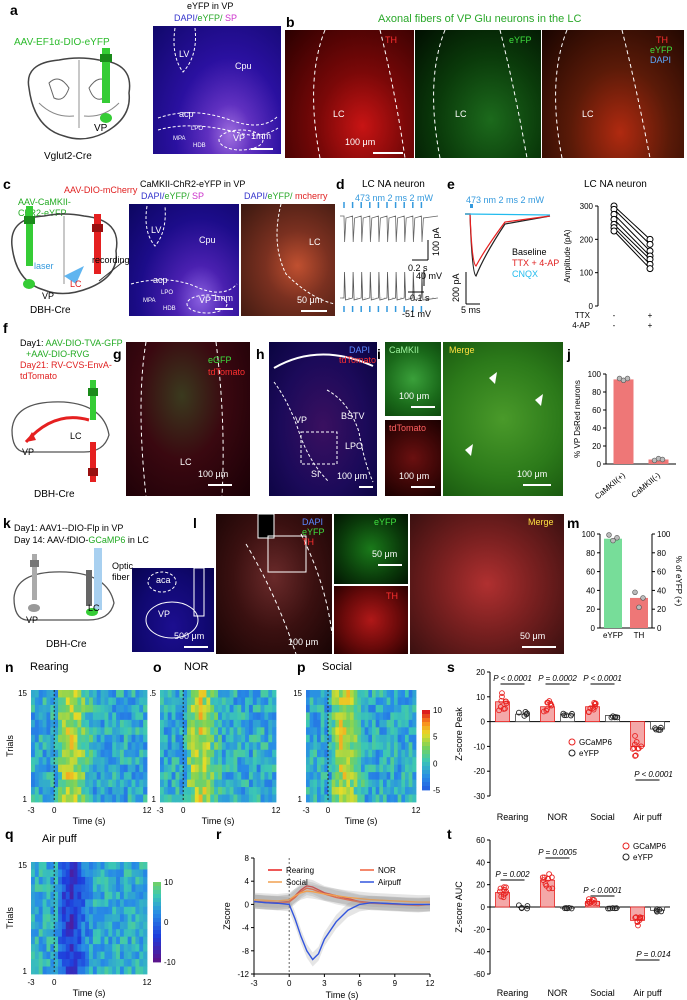 The width and height of the screenshot is (687, 1000). Describe the element at coordinates (572, 713) in the screenshot. I see `s-point` at that location.